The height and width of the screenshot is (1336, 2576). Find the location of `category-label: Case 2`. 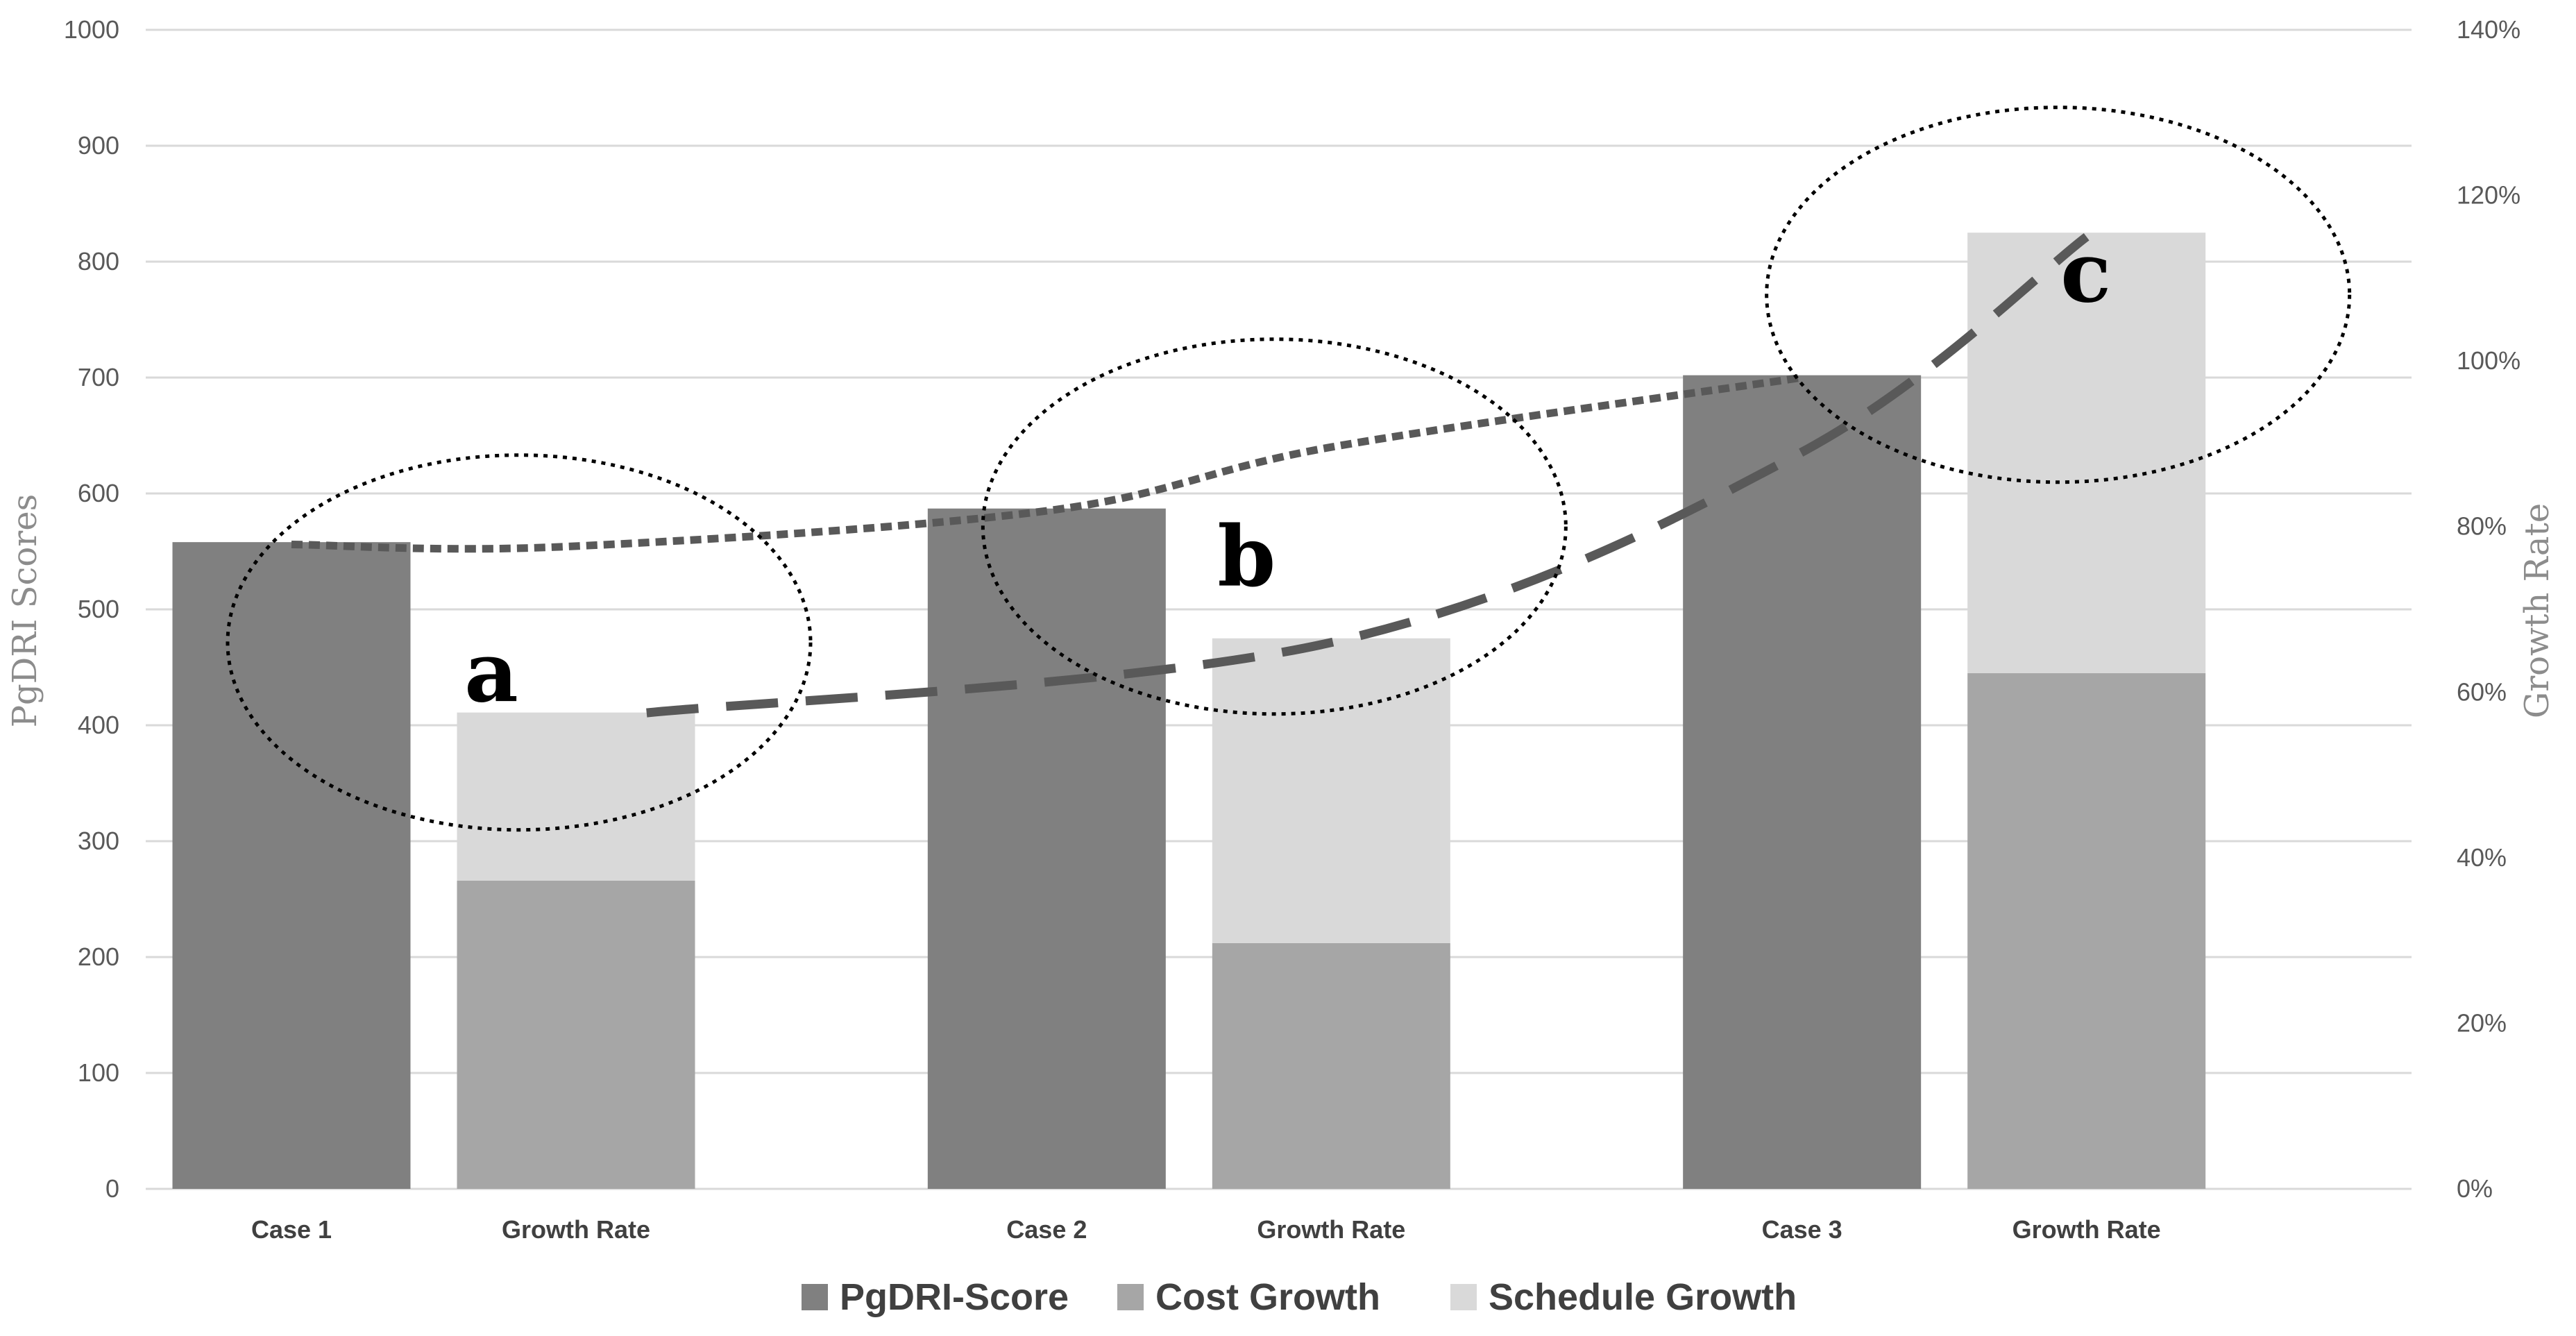

category-label: Case 2 is located at coordinates (1046, 1229).